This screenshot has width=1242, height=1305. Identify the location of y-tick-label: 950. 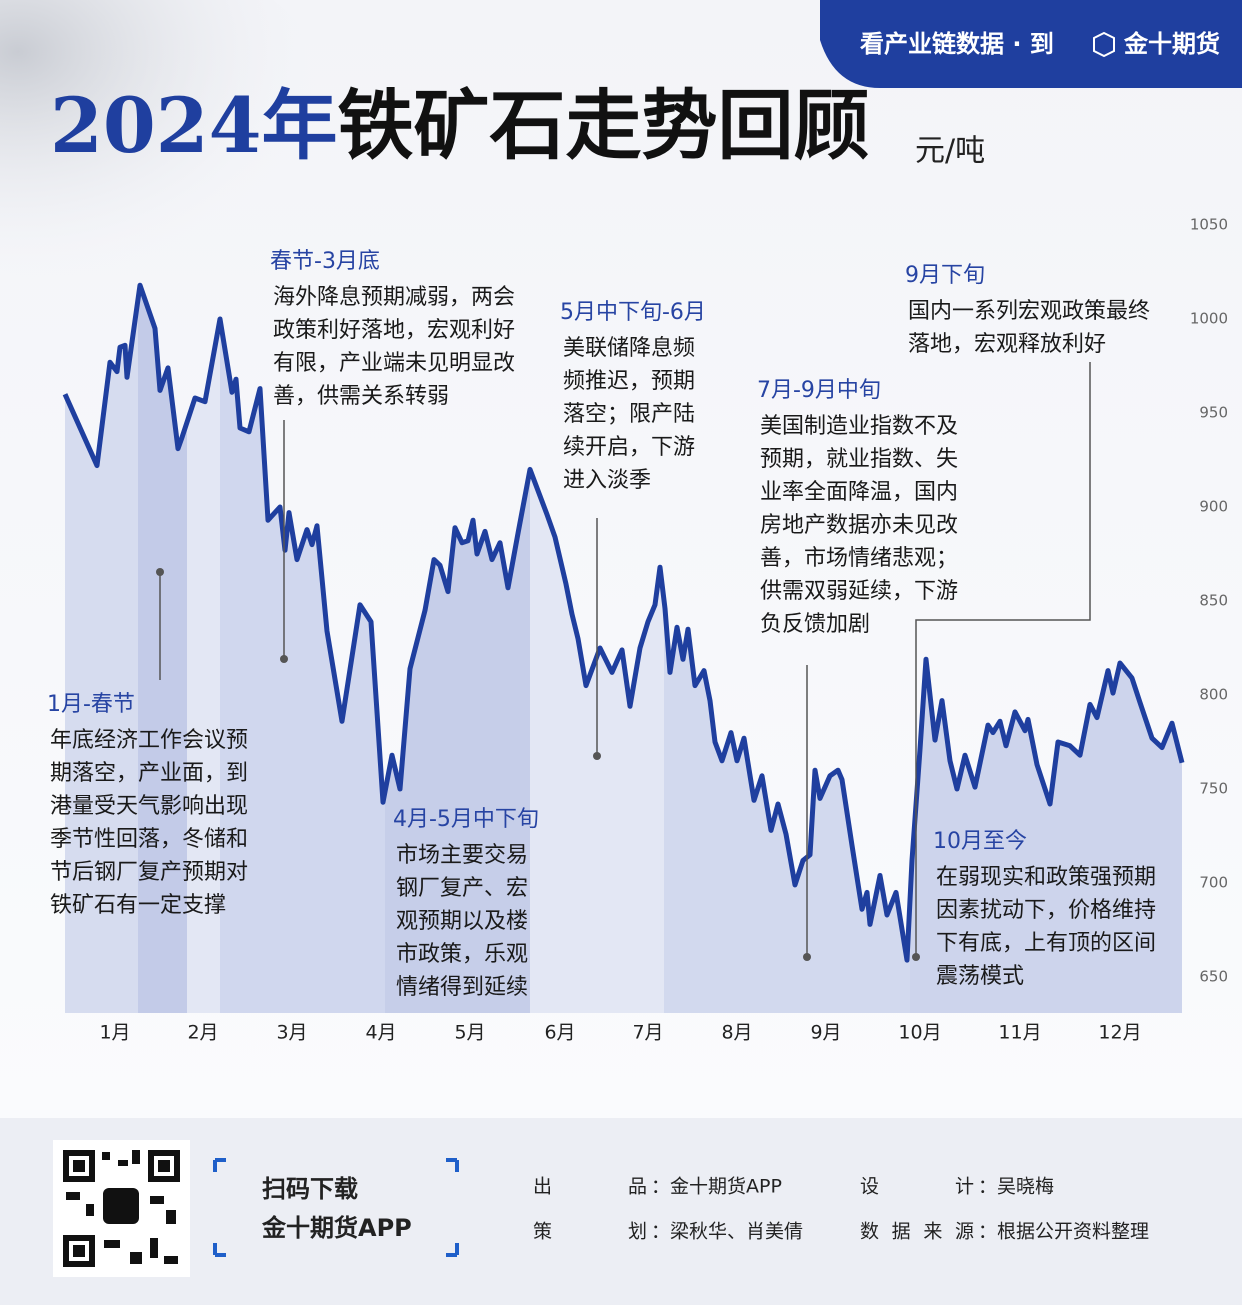
(1213, 413).